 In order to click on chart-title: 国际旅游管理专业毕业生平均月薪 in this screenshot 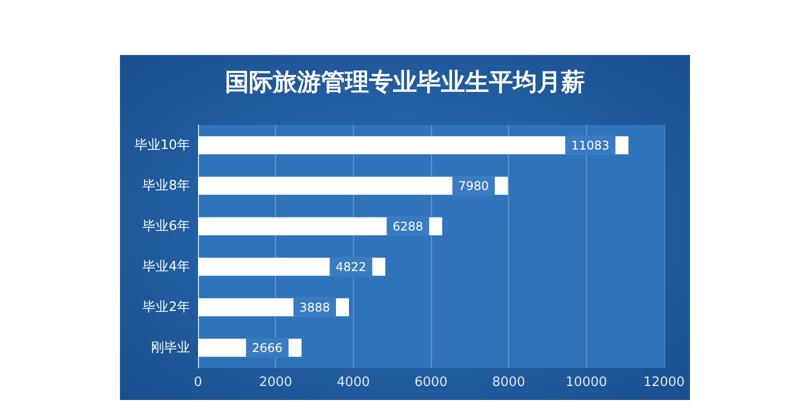, I will do `click(405, 82)`.